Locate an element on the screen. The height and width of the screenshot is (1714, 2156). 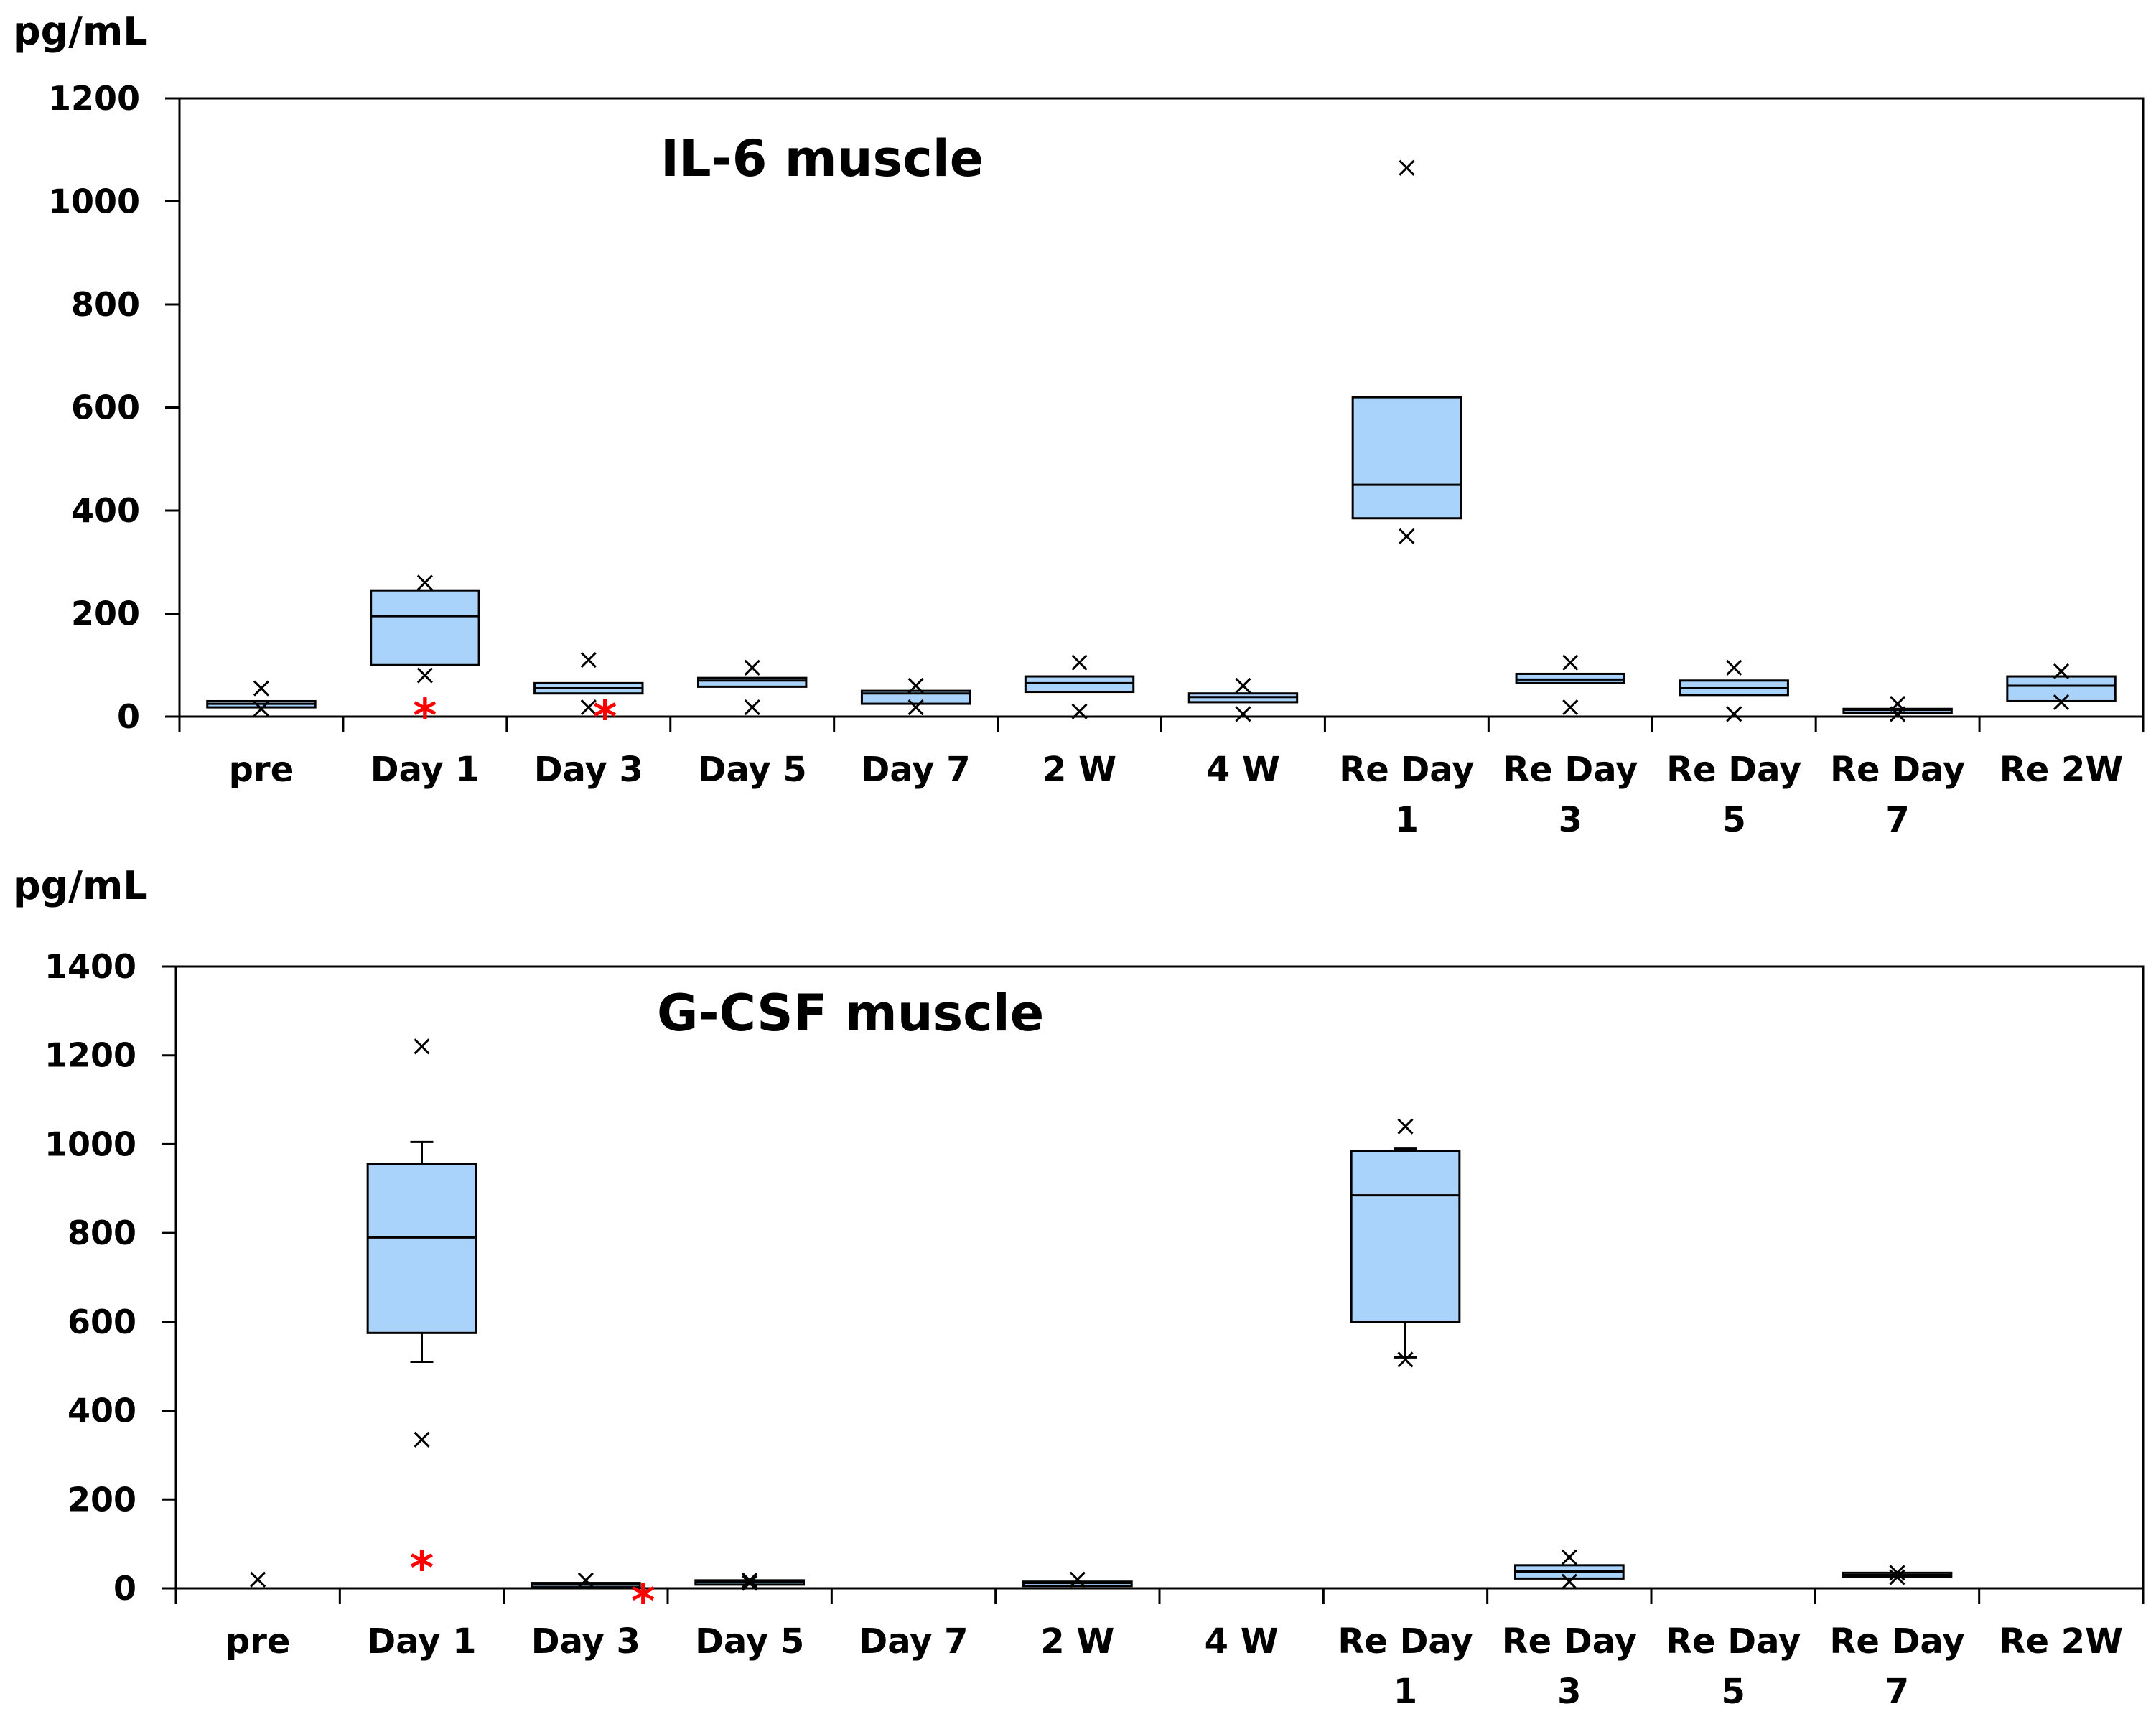
il6-significance-marker-1: * is located at coordinates (605, 718).